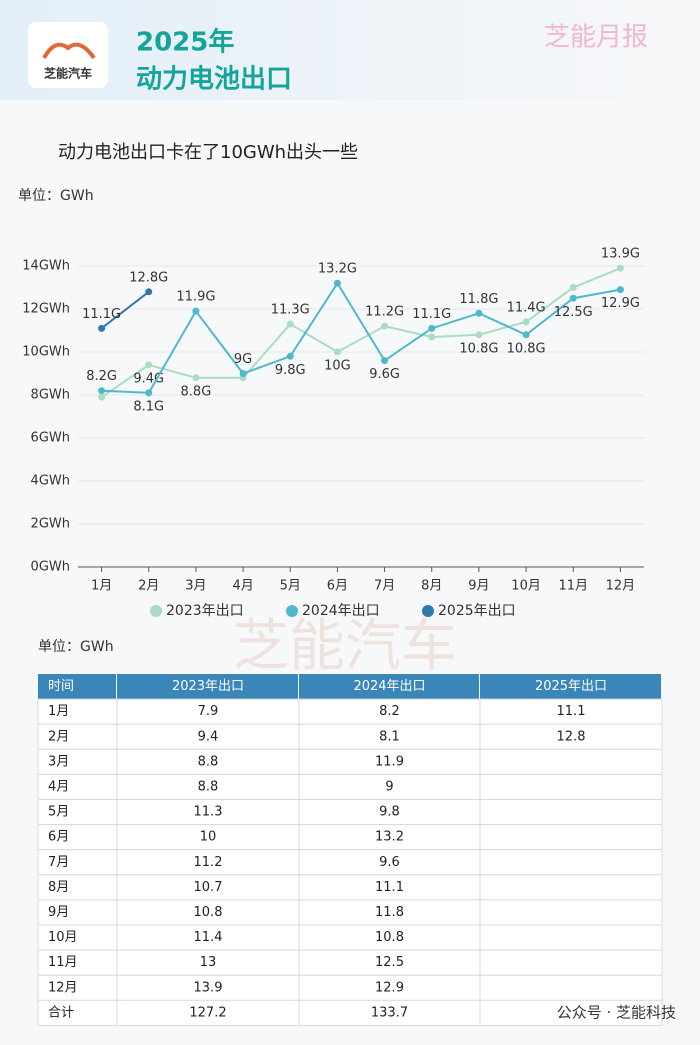 The image size is (700, 1045). I want to click on table-cell-text: 2月, so click(58, 736).